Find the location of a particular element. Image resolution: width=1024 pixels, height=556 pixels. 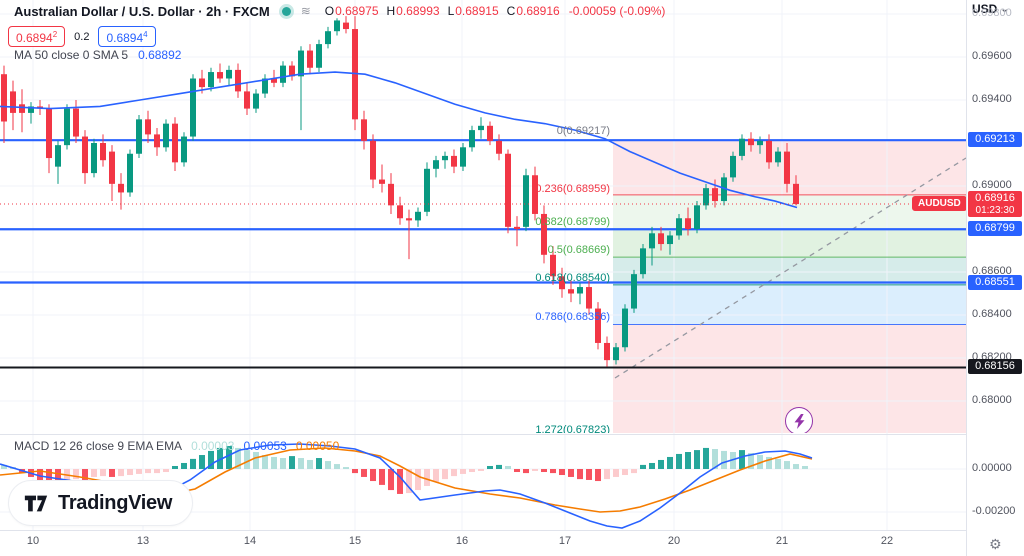

gear-icon: ⚙ is located at coordinates (995, 544).